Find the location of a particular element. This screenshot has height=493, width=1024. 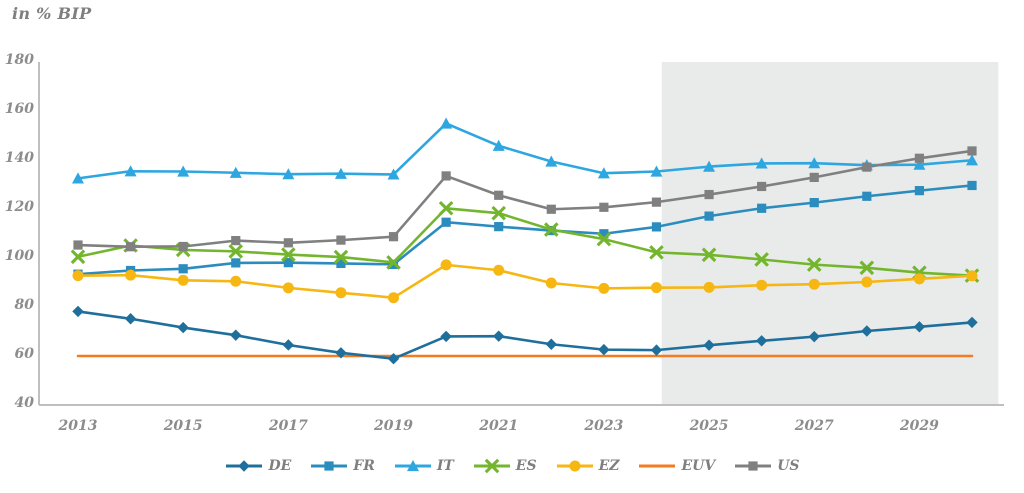

legend-item-ez: EZ is located at coordinates (587, 466).